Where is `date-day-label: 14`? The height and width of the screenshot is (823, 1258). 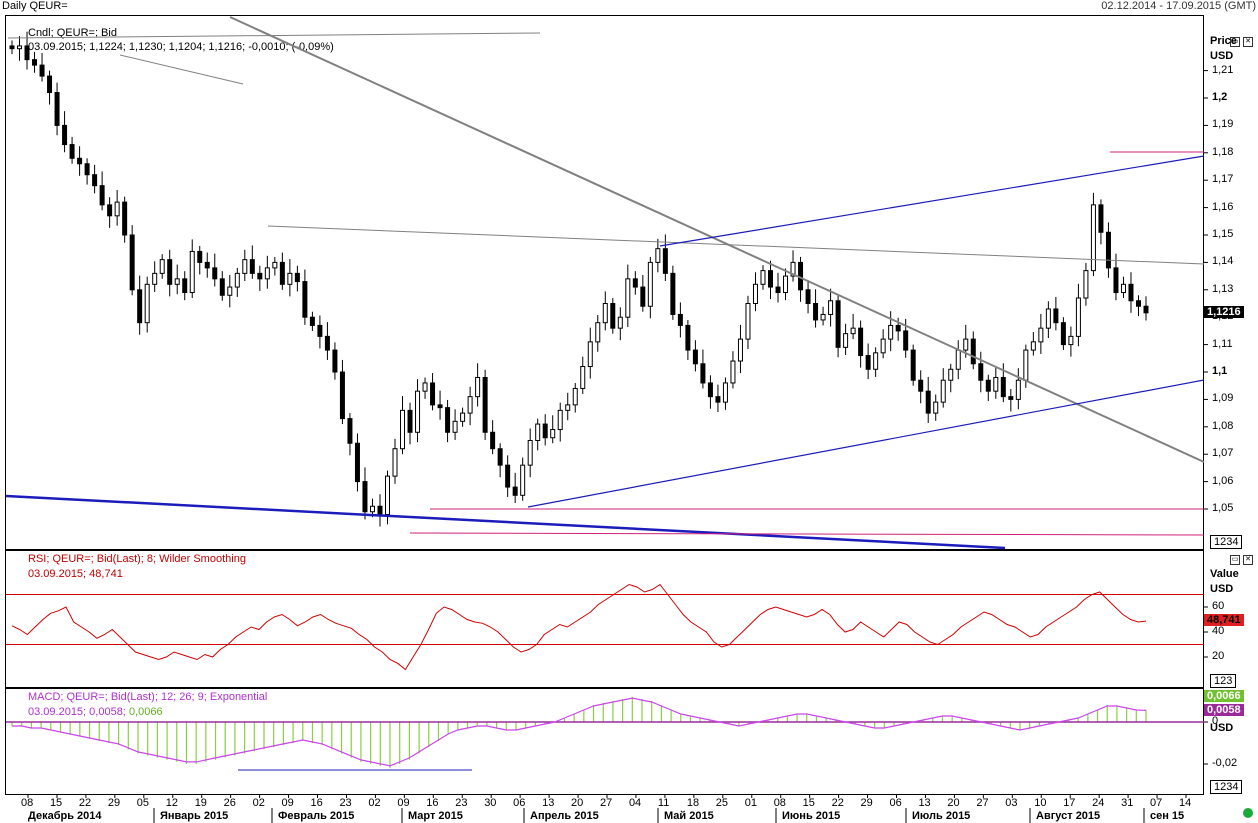 date-day-label: 14 is located at coordinates (1185, 803).